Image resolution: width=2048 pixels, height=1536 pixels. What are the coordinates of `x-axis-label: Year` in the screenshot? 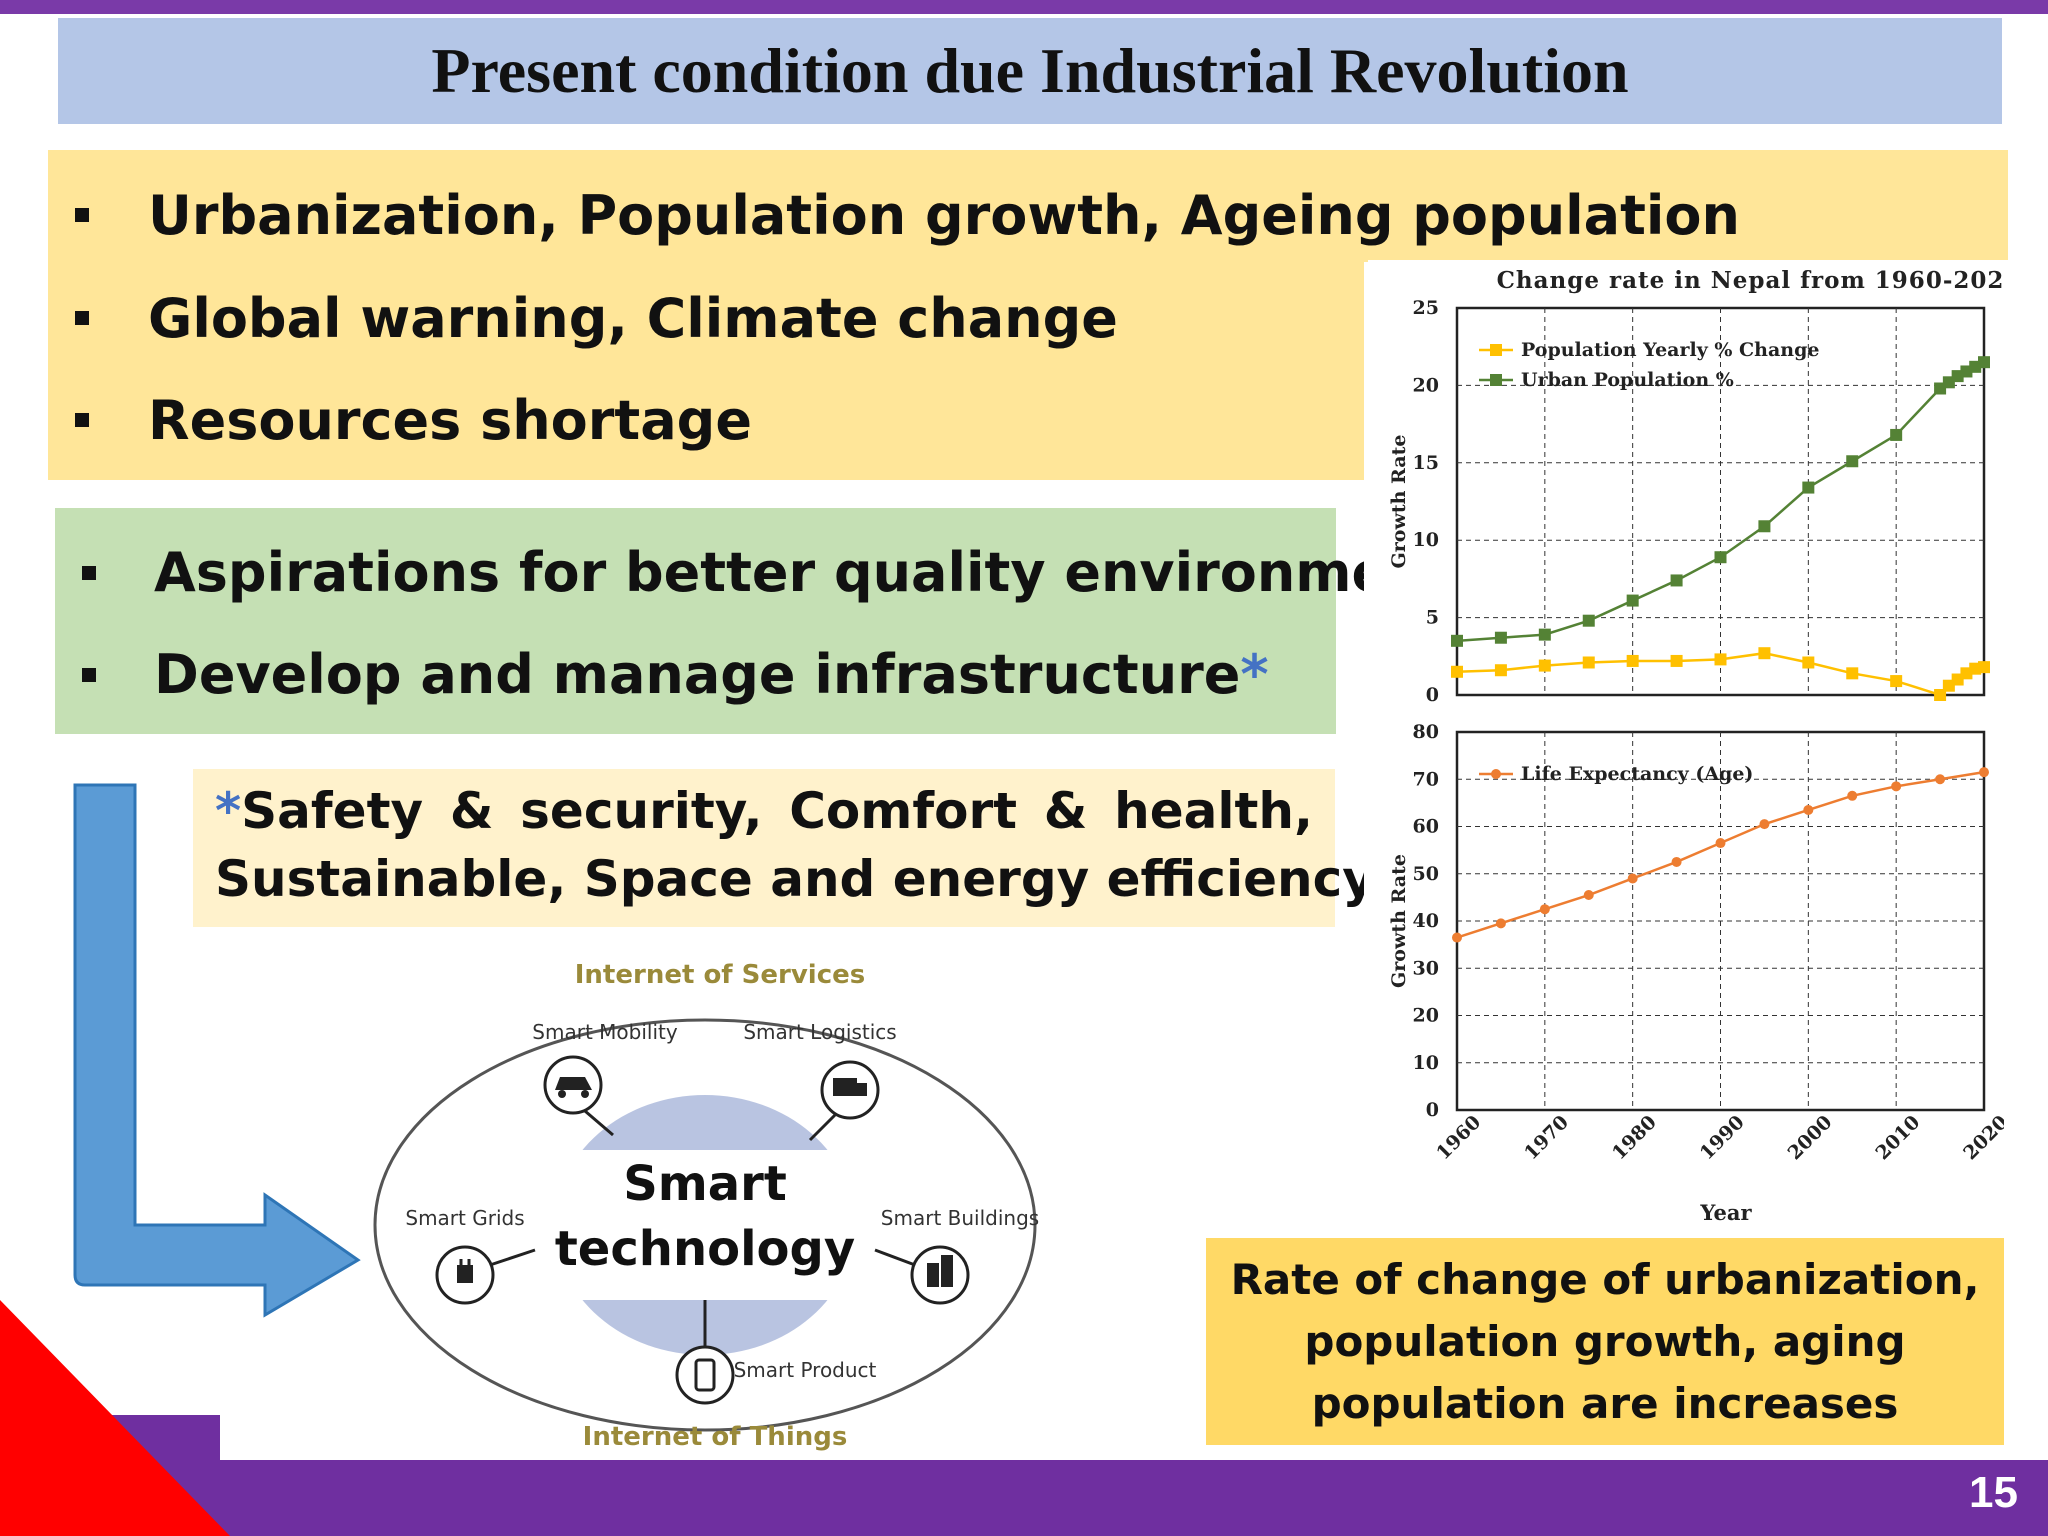 It's located at (1725, 1212).